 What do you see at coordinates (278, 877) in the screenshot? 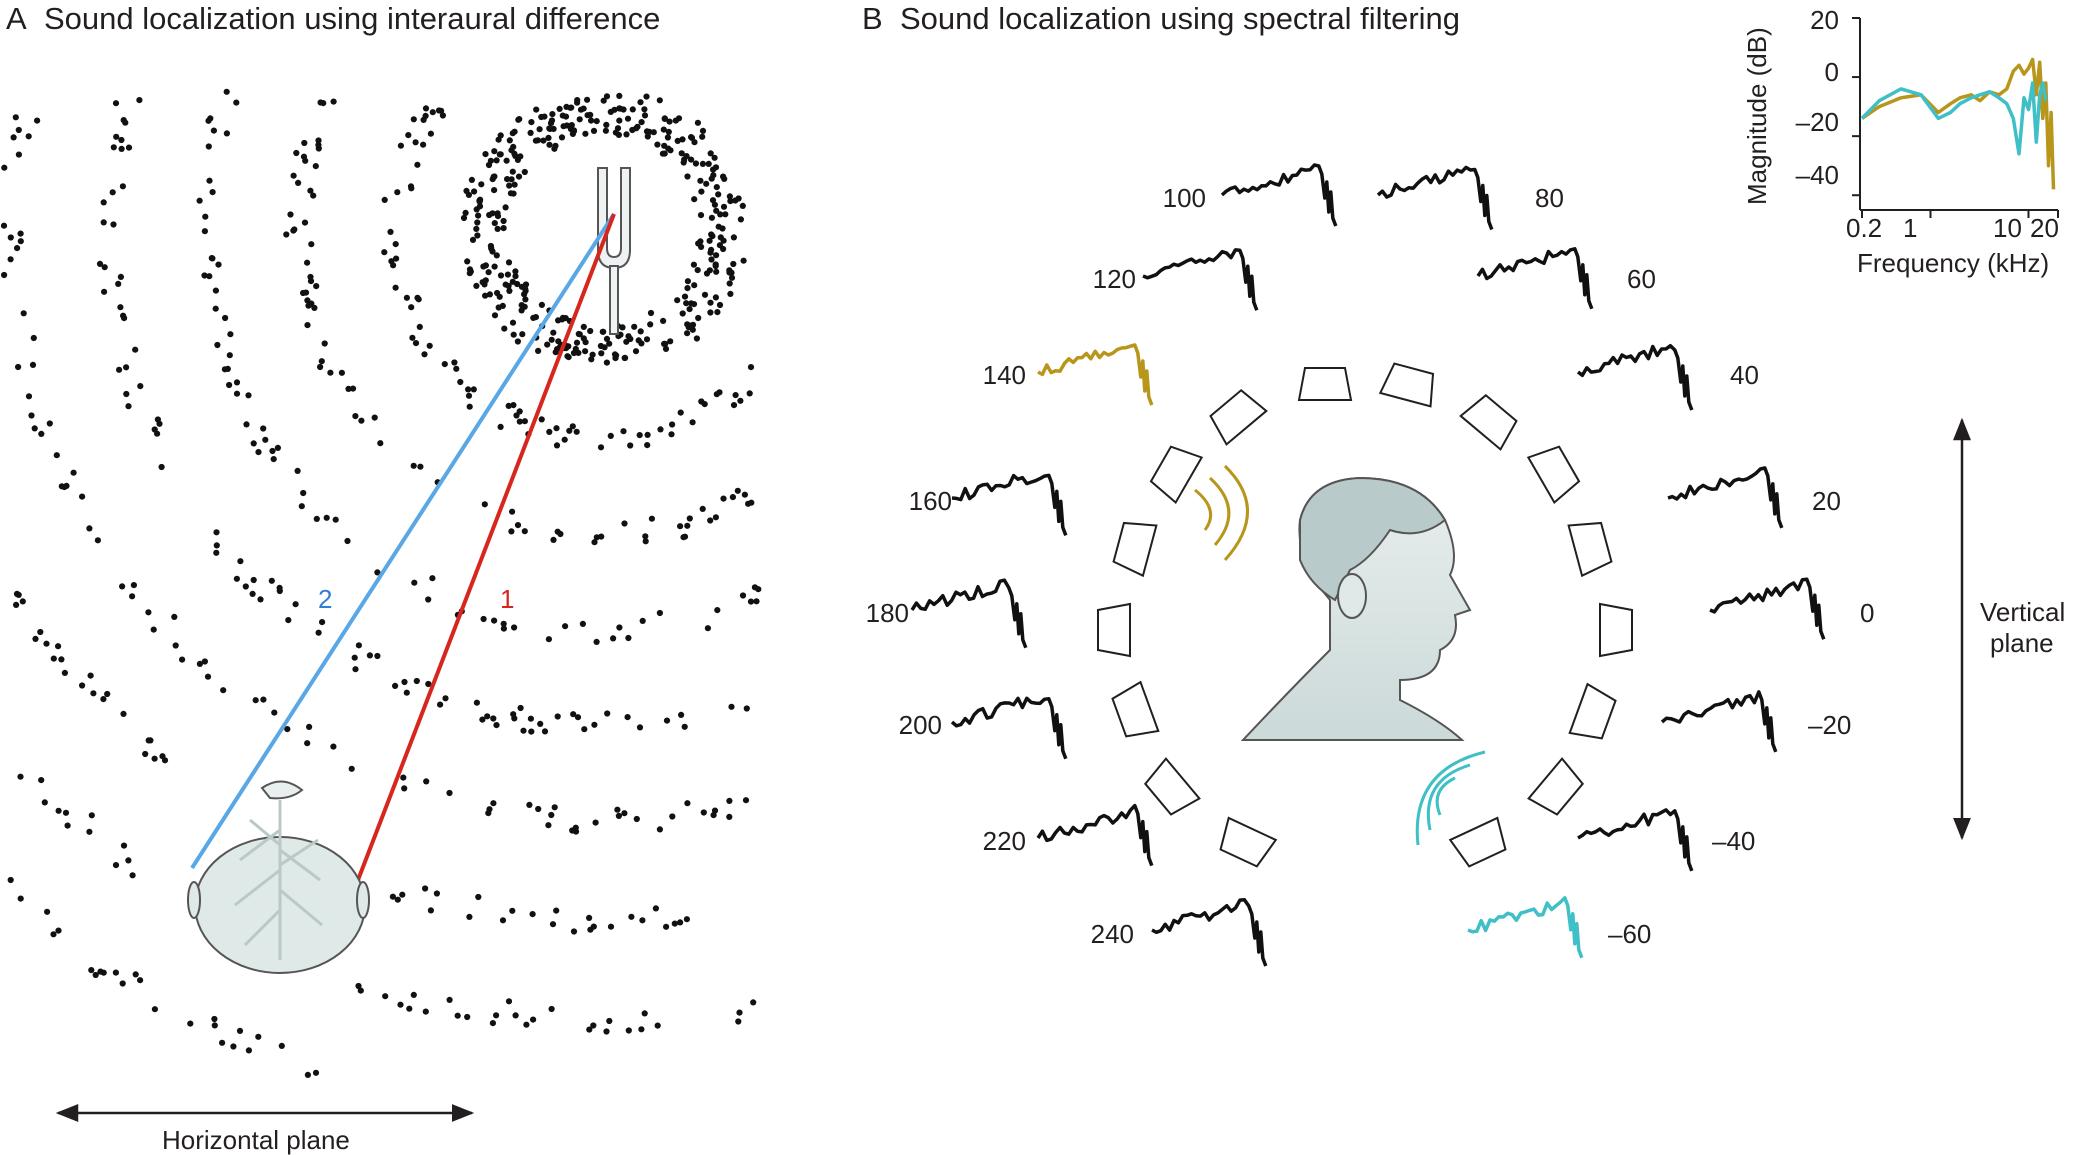
I see `listener-head-top-view` at bounding box center [278, 877].